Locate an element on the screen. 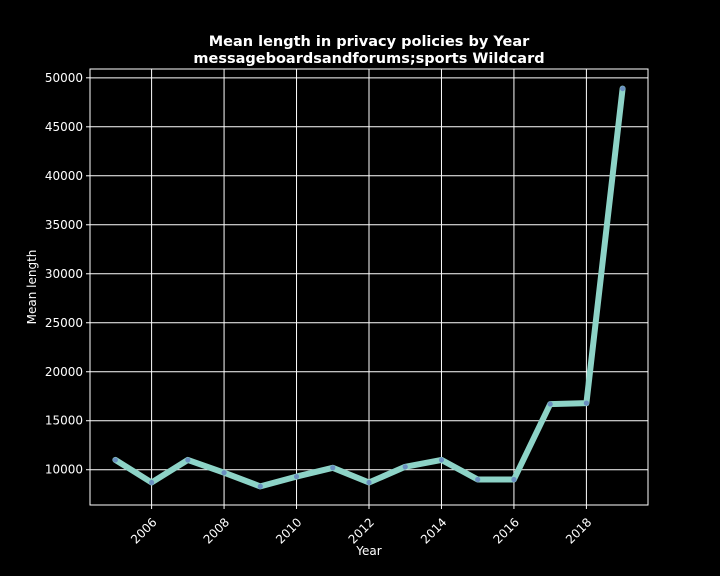  y-tick-label: 20000 is located at coordinates (64, 372).